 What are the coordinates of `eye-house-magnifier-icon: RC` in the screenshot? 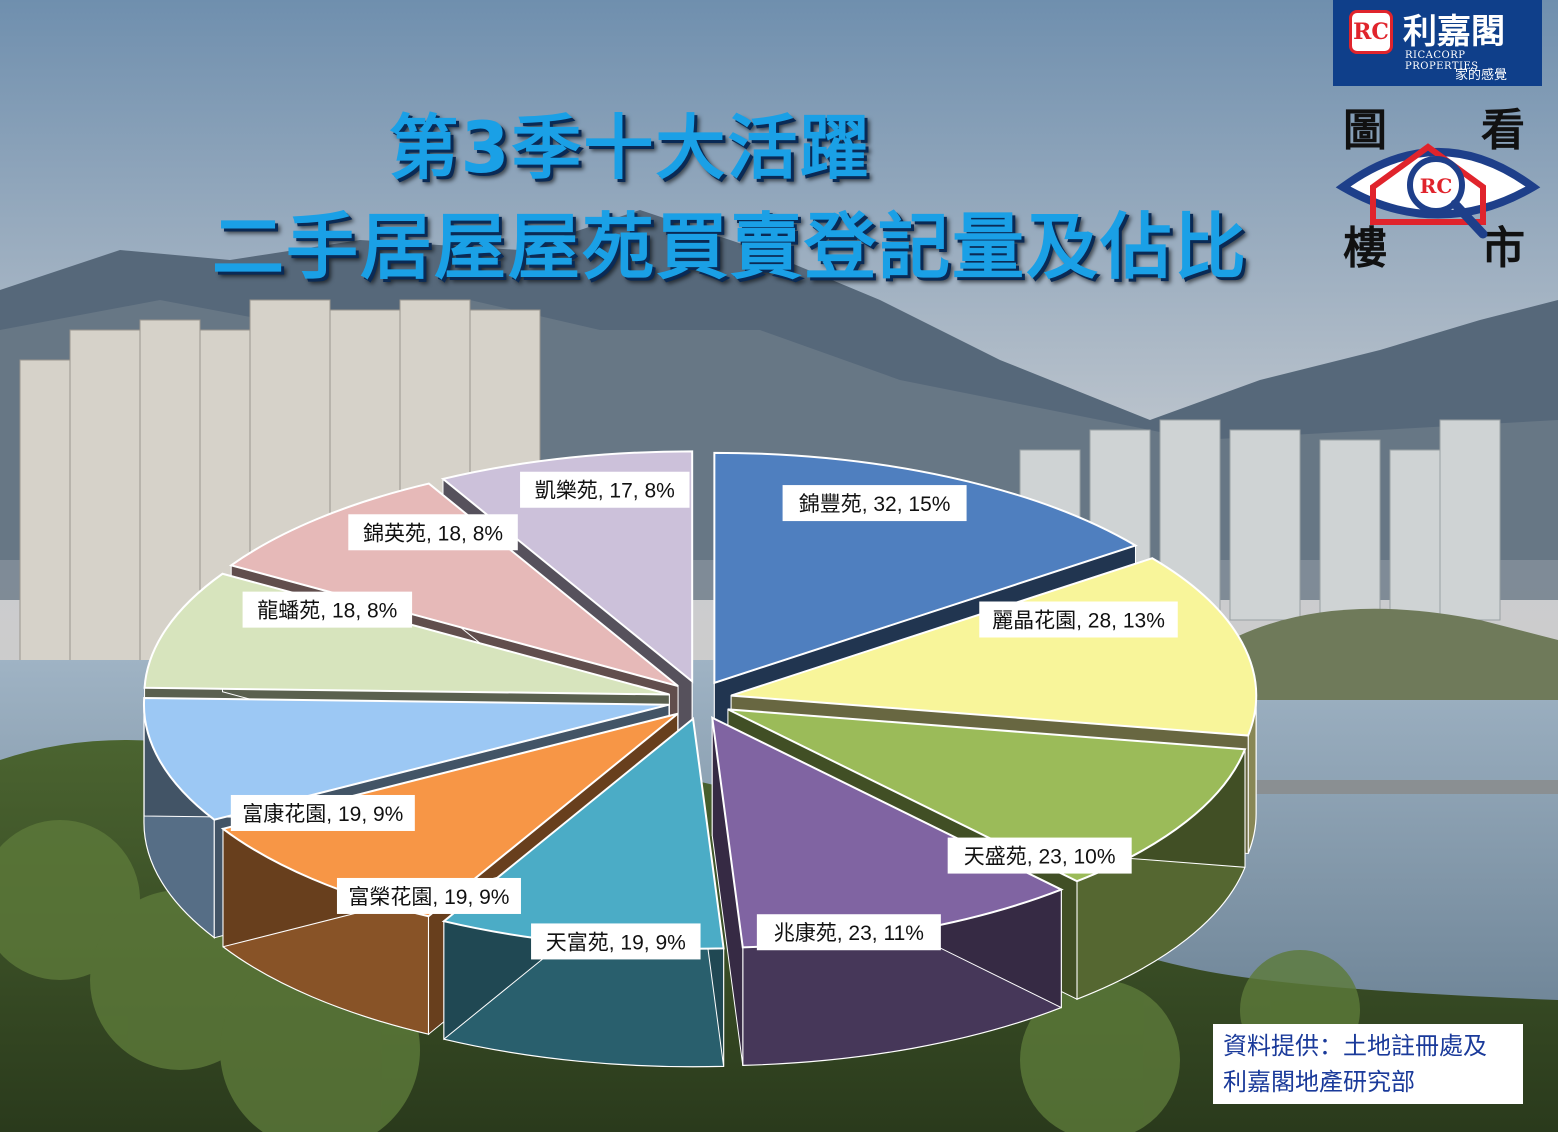 It's located at (1438, 191).